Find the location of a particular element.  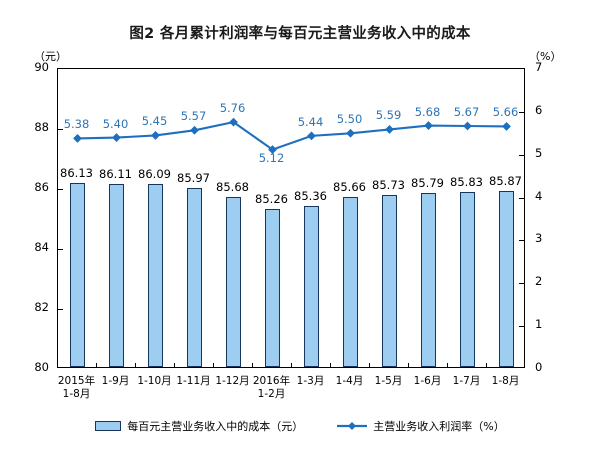

right-axis-unit-label: （%） is located at coordinates (545, 56).